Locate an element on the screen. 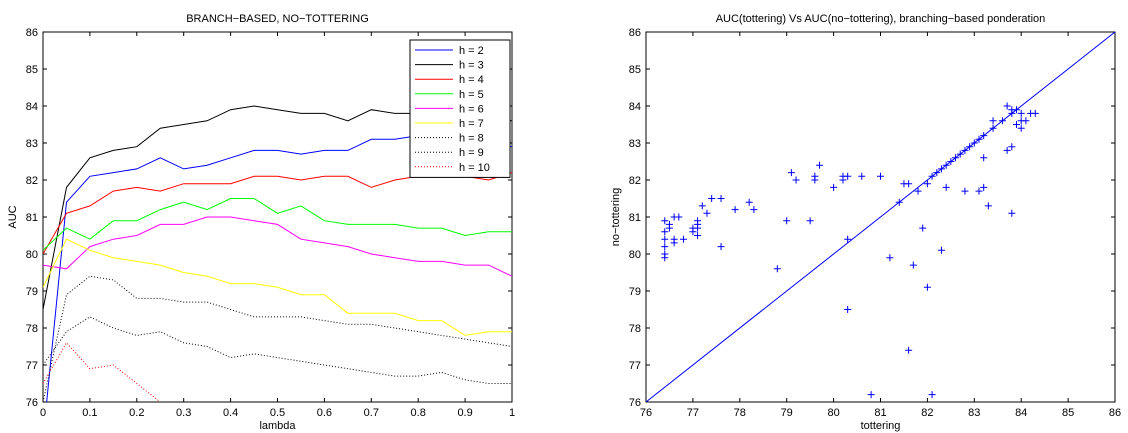 This screenshot has height=433, width=1128. x-tick-label: 82 is located at coordinates (927, 413).